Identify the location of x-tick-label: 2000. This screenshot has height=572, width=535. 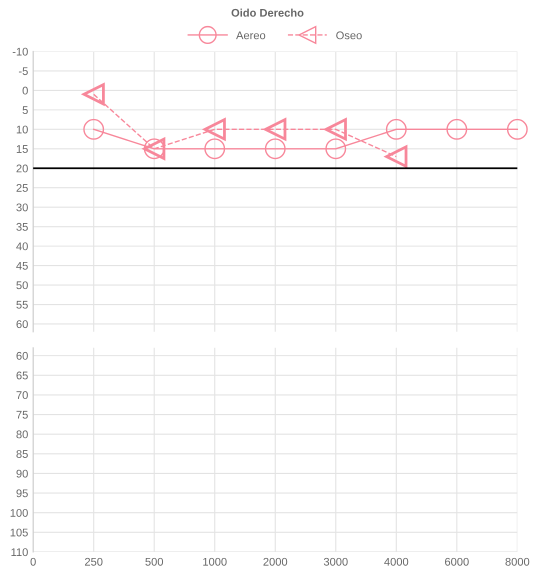
(275, 562).